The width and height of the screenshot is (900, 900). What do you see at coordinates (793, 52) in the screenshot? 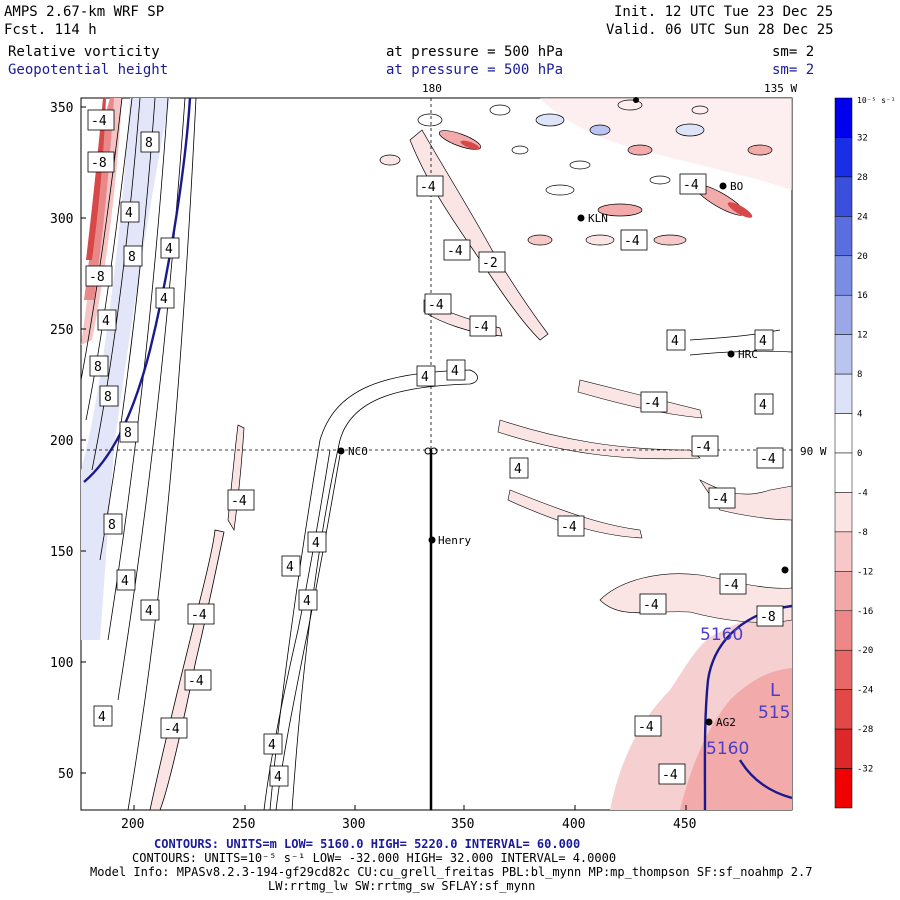
I see `field1-smoothing: sm= 2` at bounding box center [793, 52].